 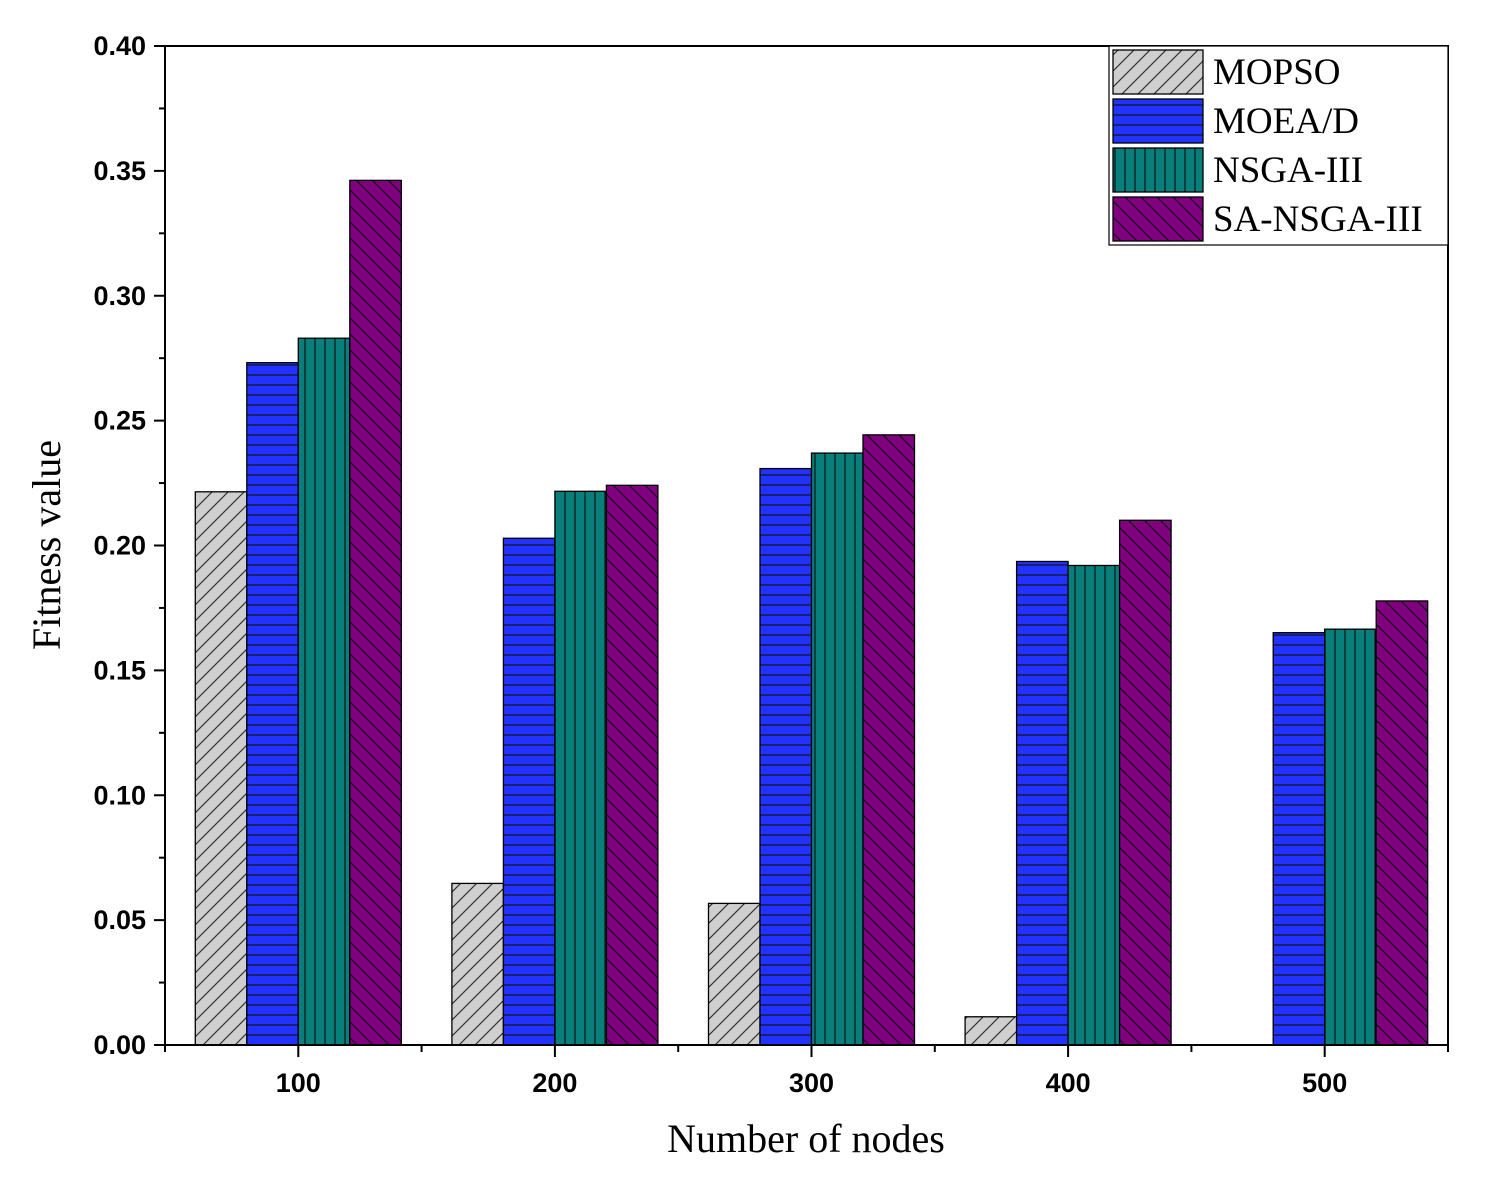 I want to click on x-tick-label: 500, so click(x=1324, y=1083).